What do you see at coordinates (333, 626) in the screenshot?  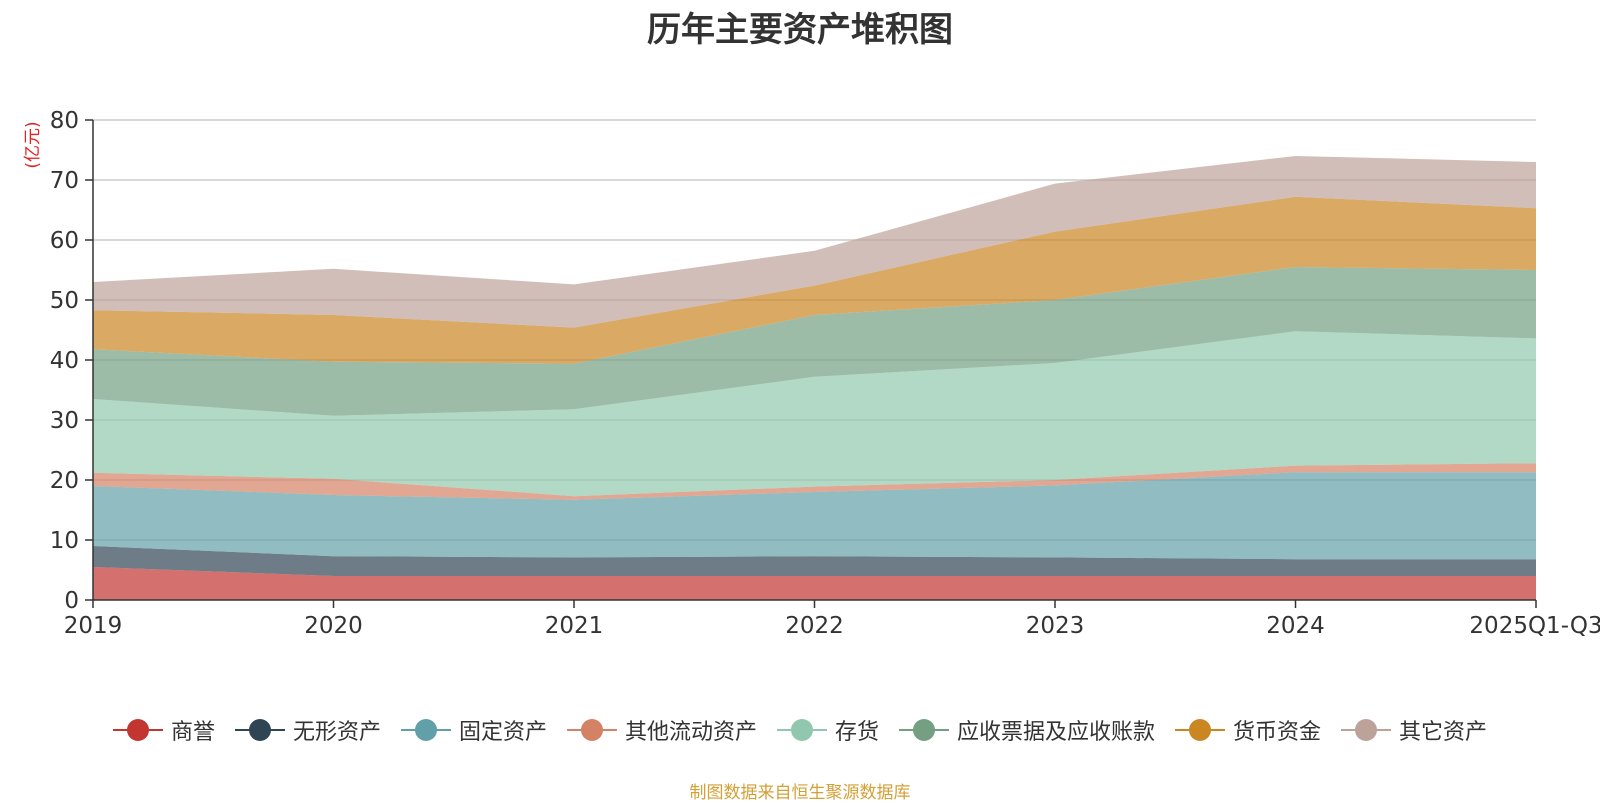 I see `x-tick-label: 2020` at bounding box center [333, 626].